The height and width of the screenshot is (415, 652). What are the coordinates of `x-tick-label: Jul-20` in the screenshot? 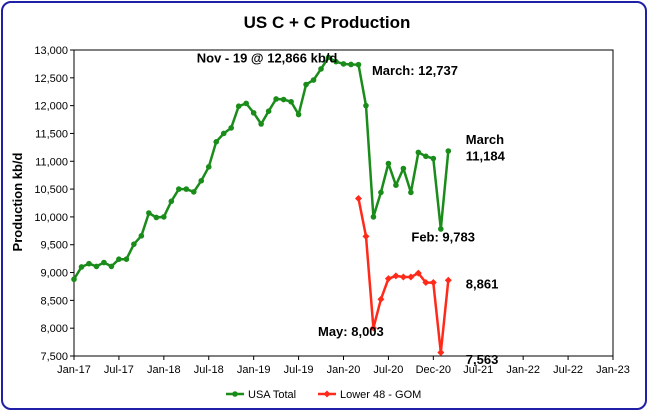 It's located at (388, 370).